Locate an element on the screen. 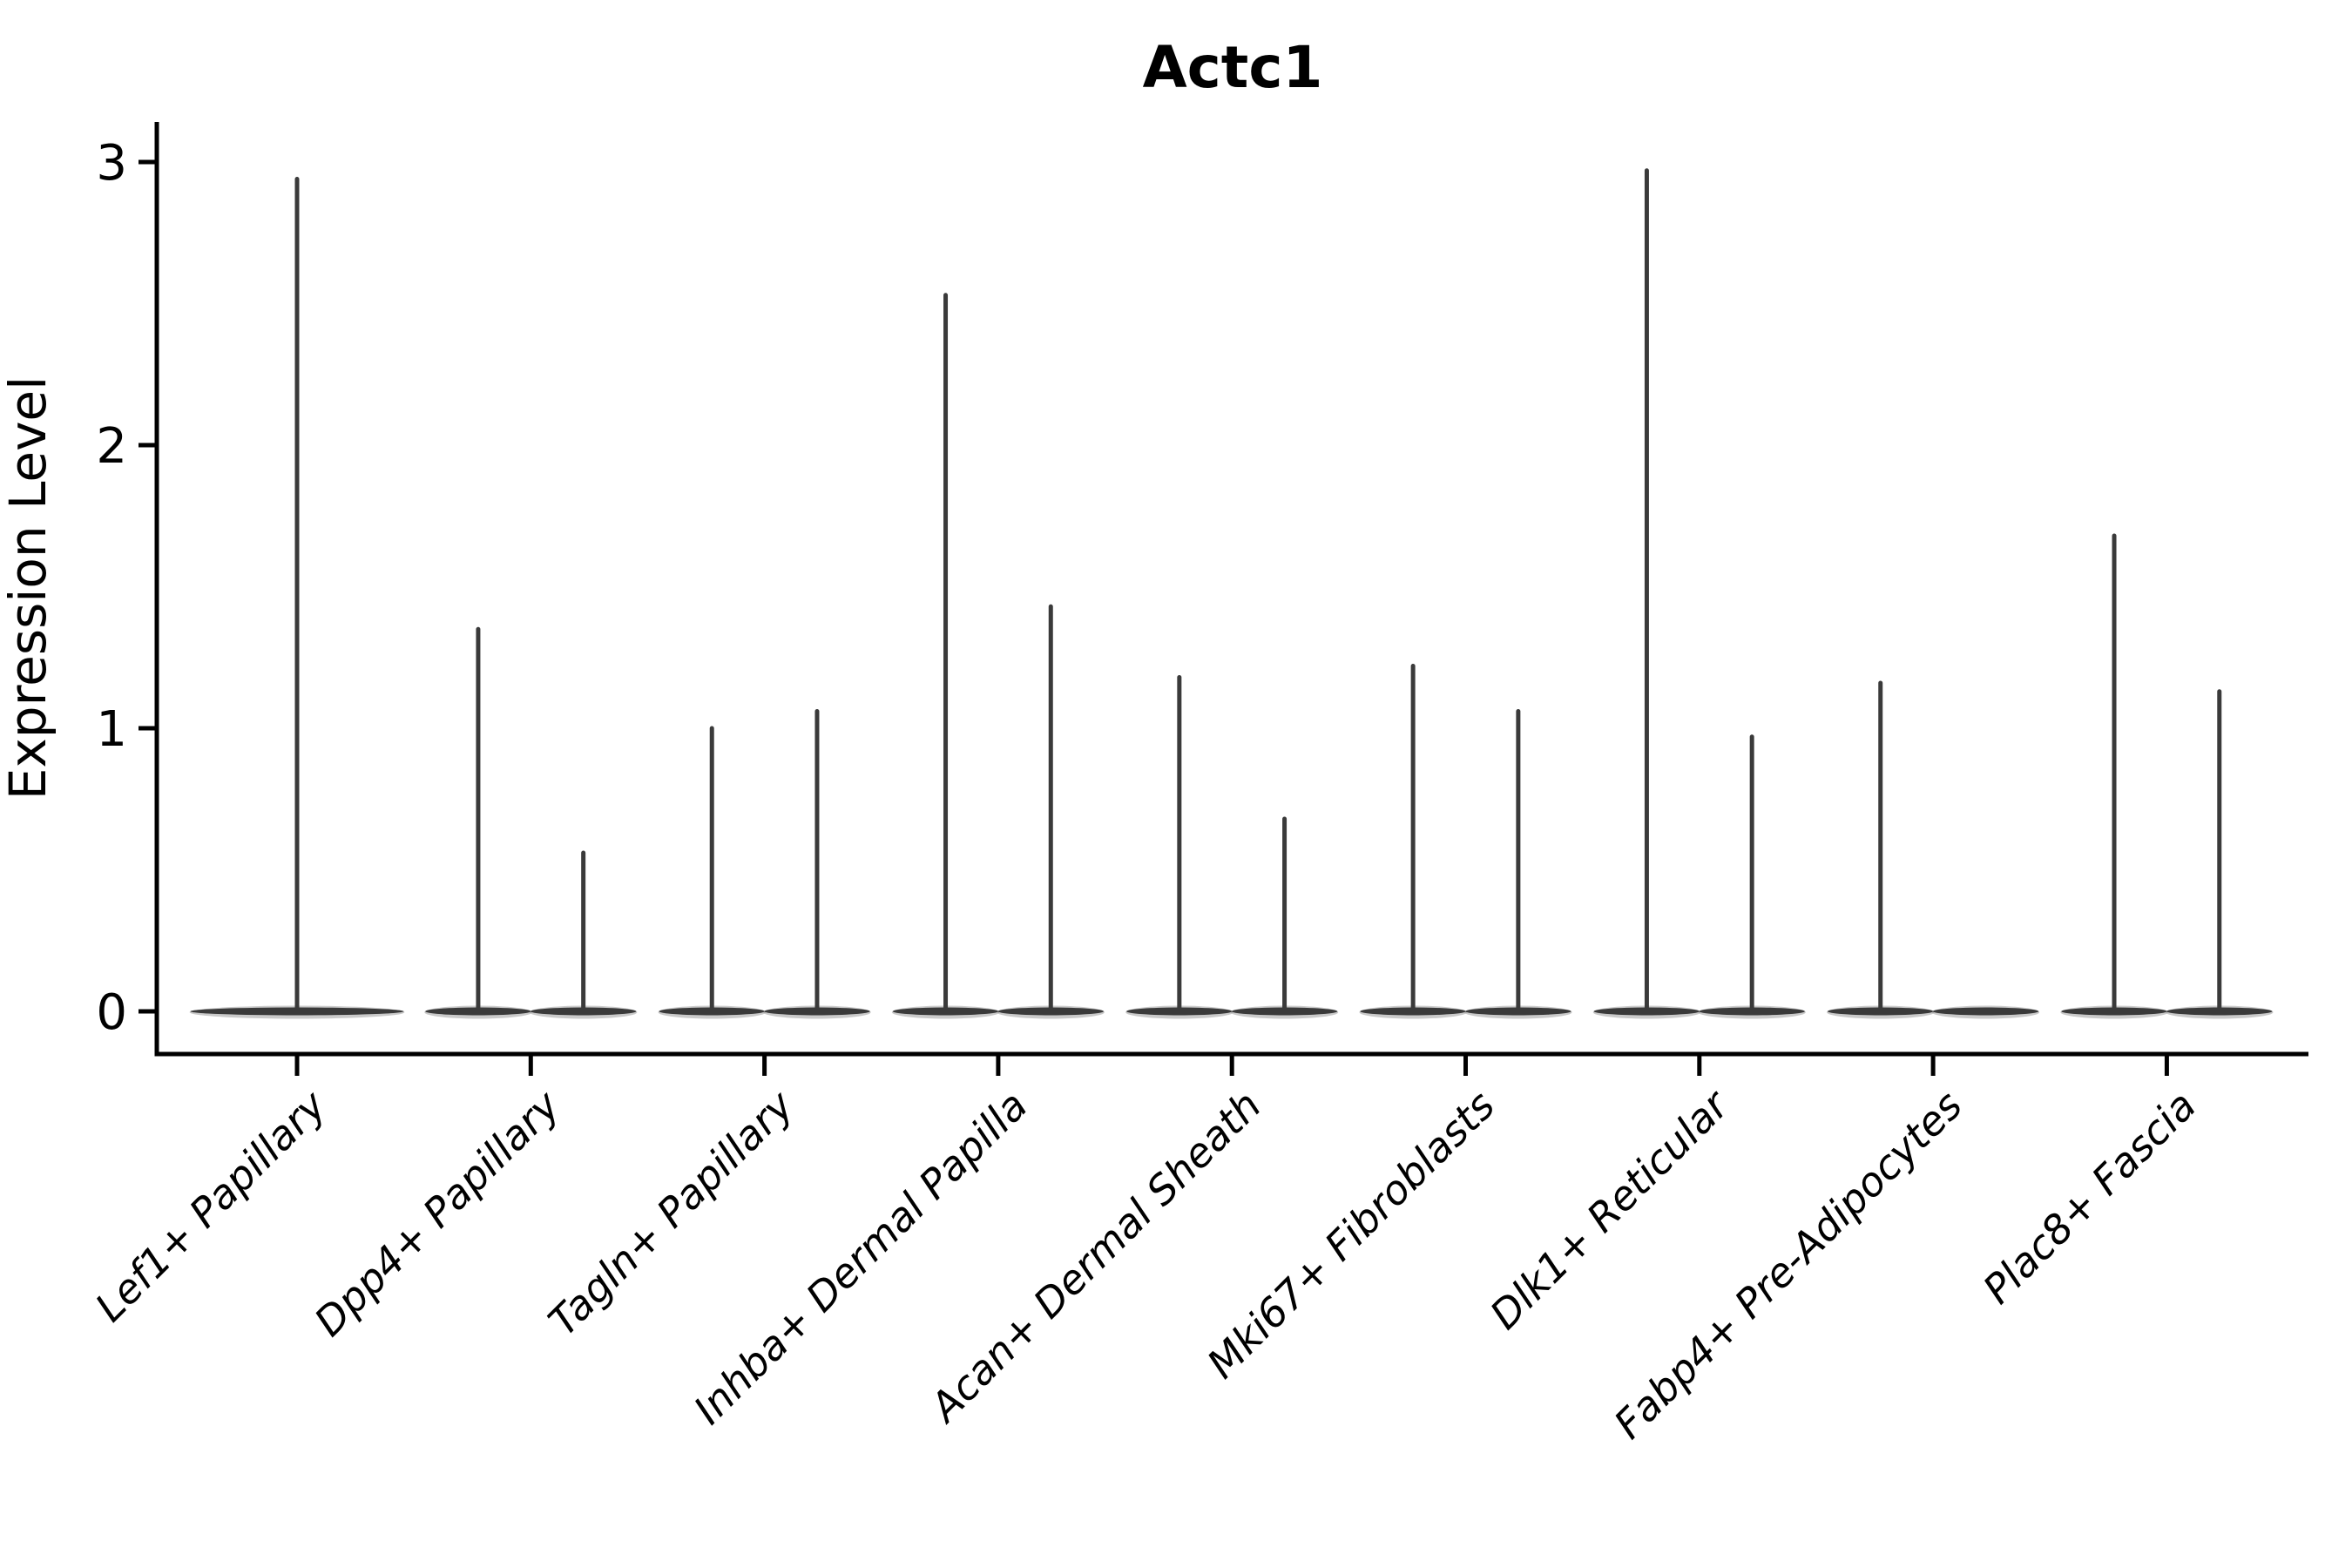 Image resolution: width=2352 pixels, height=1568 pixels. violin-body is located at coordinates (1985, 1012).